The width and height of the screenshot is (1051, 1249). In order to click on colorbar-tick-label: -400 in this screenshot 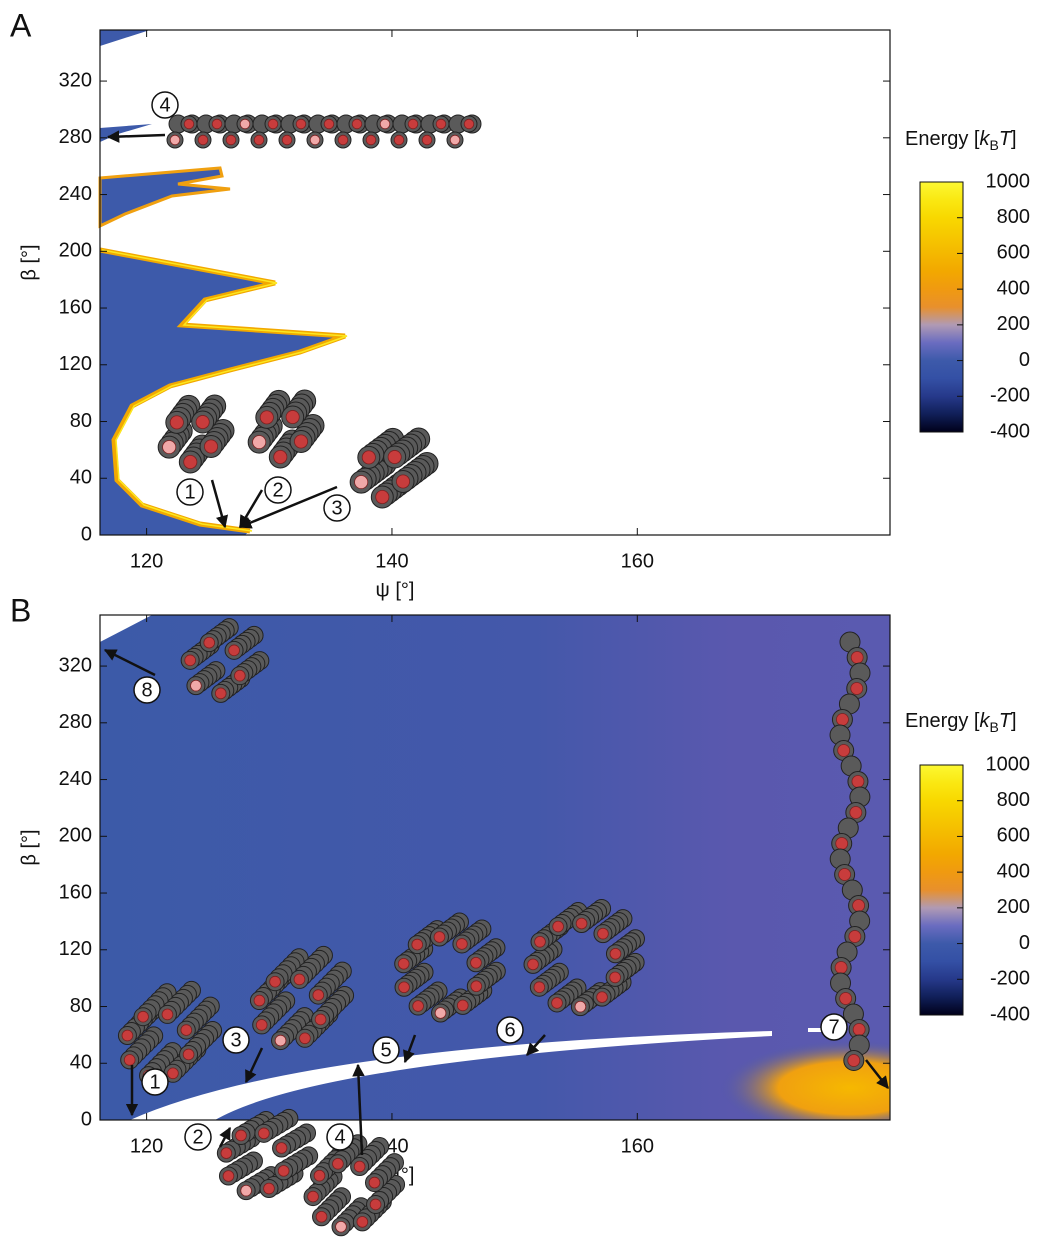, I will do `click(1010, 1014)`.